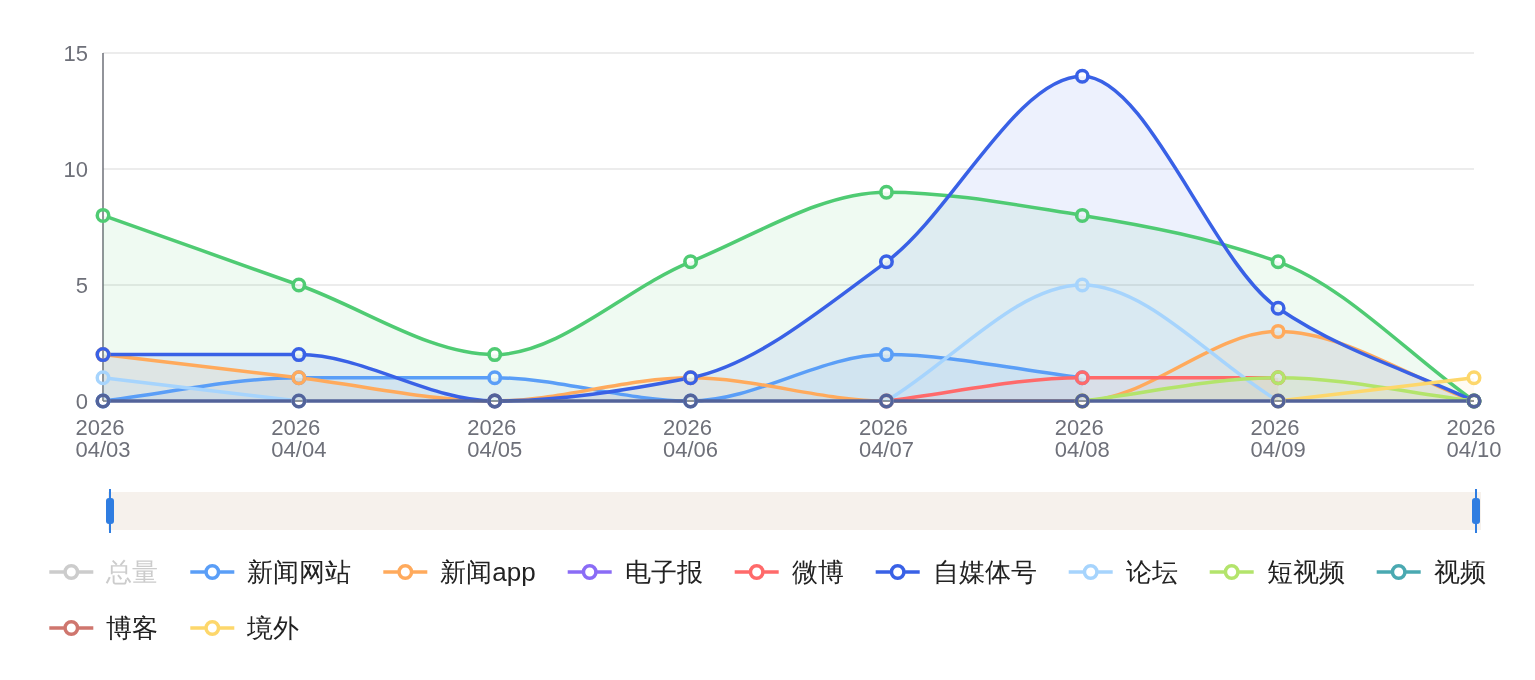 The width and height of the screenshot is (1535, 680). I want to click on legend-label: 博客, so click(132, 628).